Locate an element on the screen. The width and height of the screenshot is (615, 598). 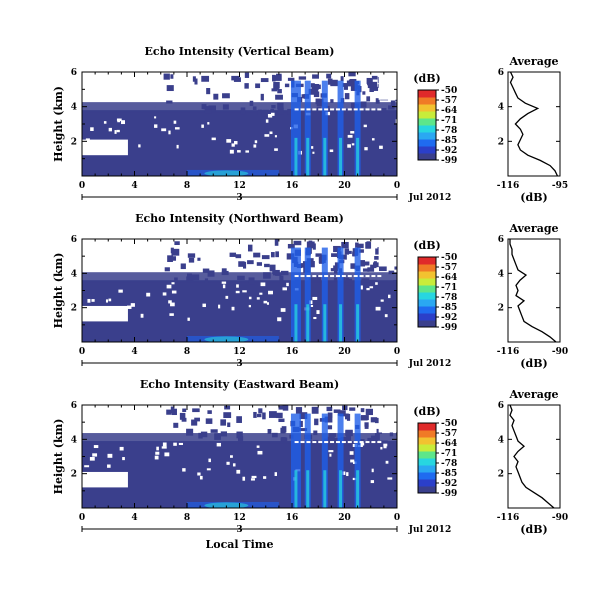
profile-title: Average is located at coordinates (533, 61).